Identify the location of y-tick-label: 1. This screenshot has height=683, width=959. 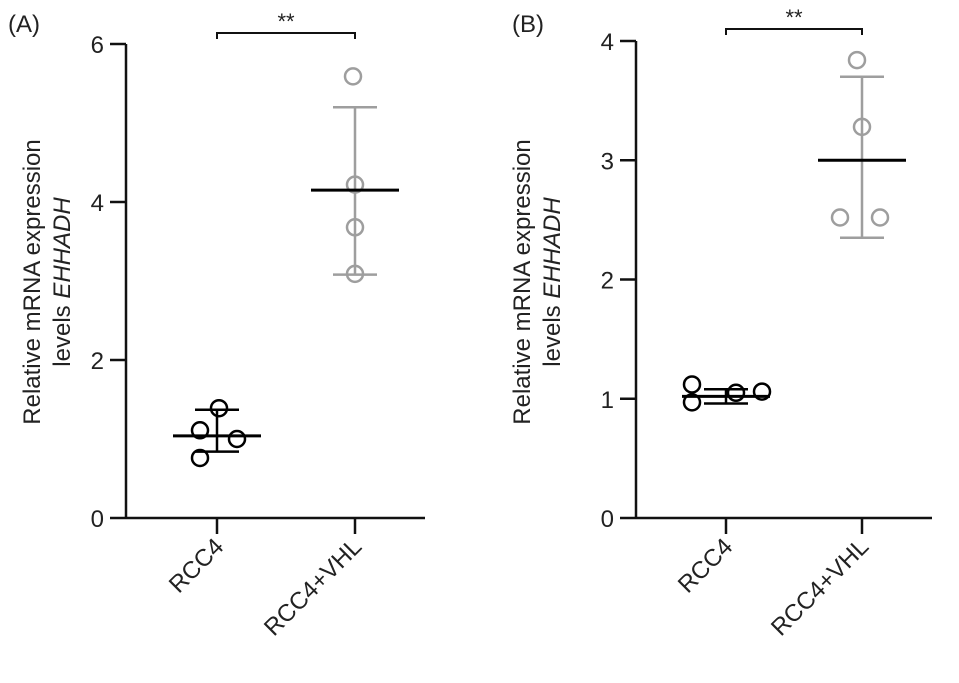
(607, 400).